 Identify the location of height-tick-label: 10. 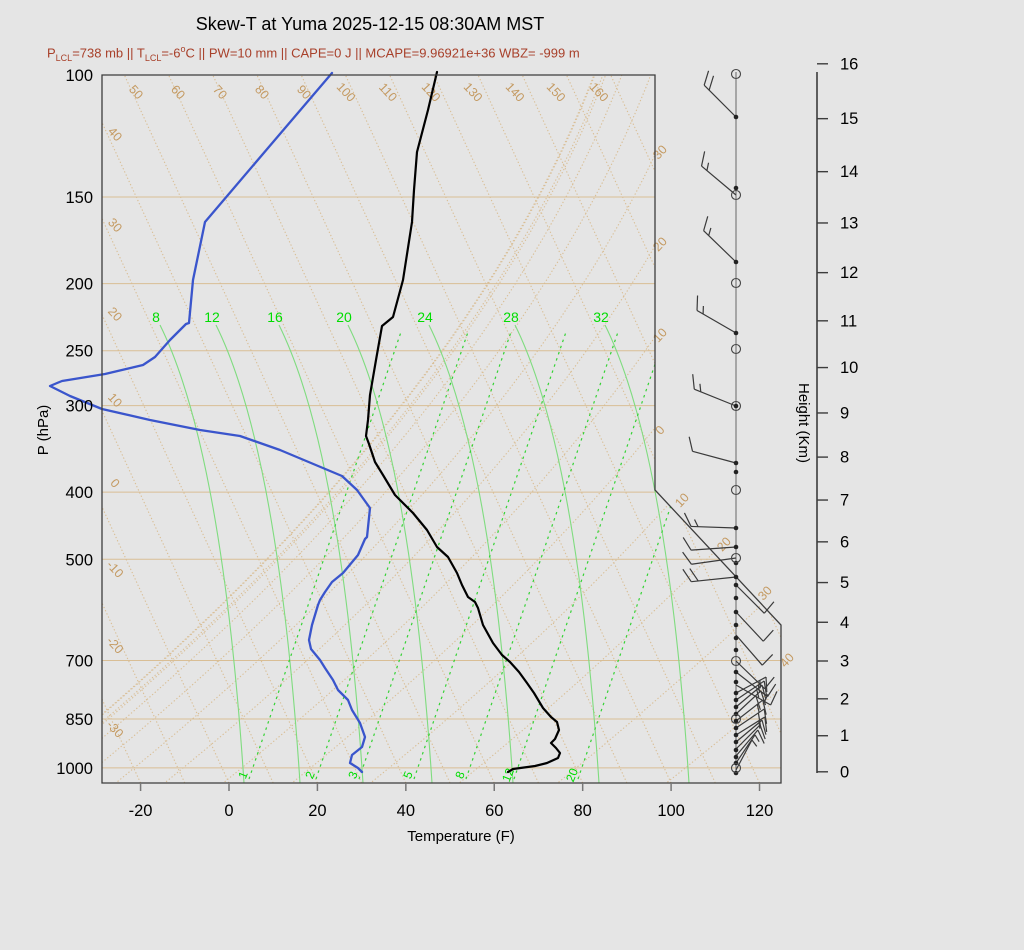
(849, 368).